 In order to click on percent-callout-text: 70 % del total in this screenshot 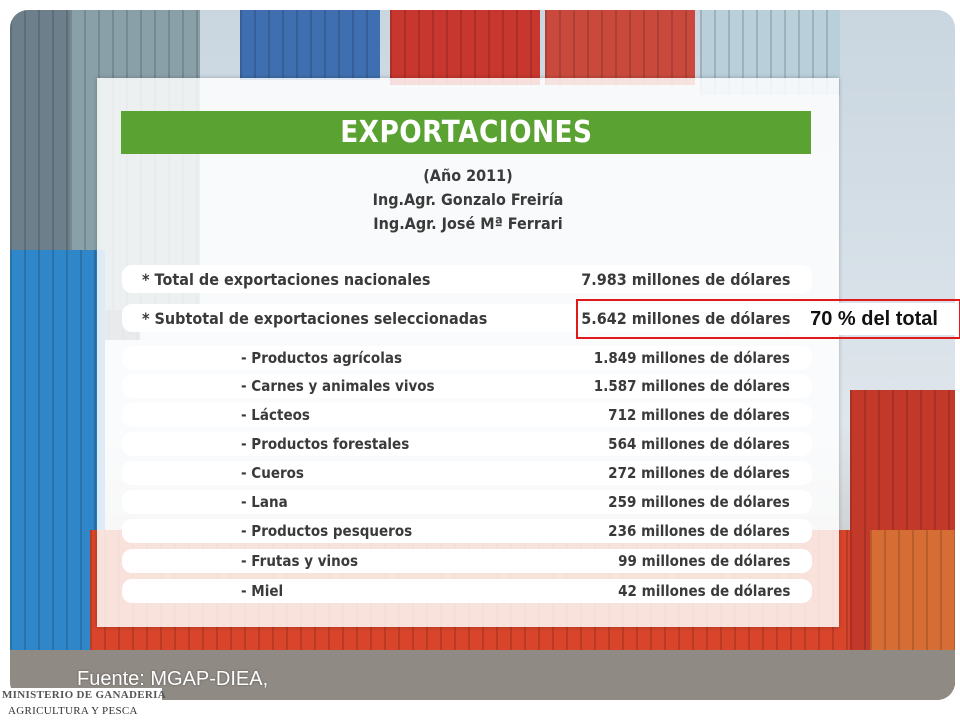, I will do `click(874, 318)`.